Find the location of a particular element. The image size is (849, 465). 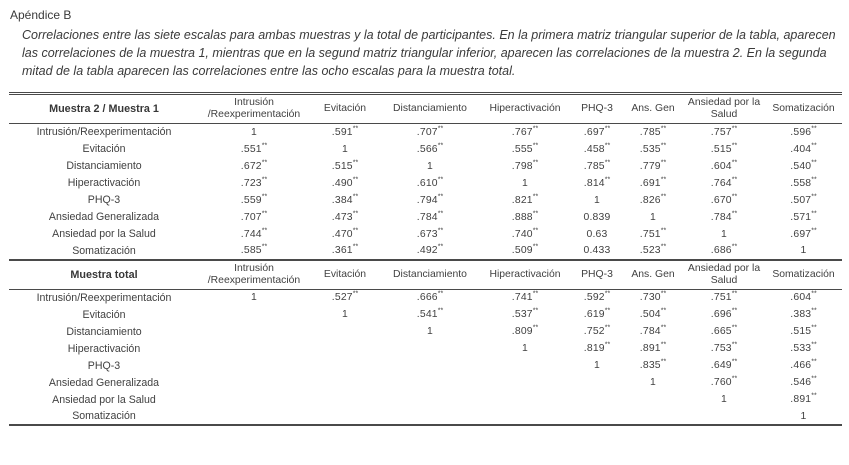

correlation-cell: .670** is located at coordinates (724, 199).